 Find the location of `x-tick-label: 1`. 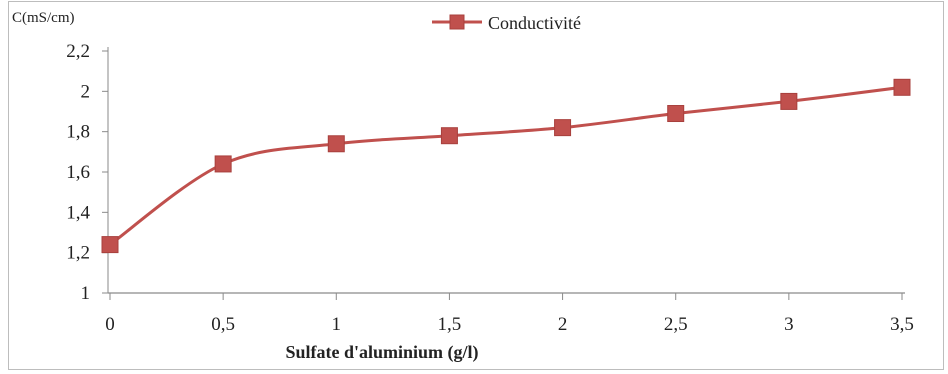

x-tick-label: 1 is located at coordinates (337, 324).